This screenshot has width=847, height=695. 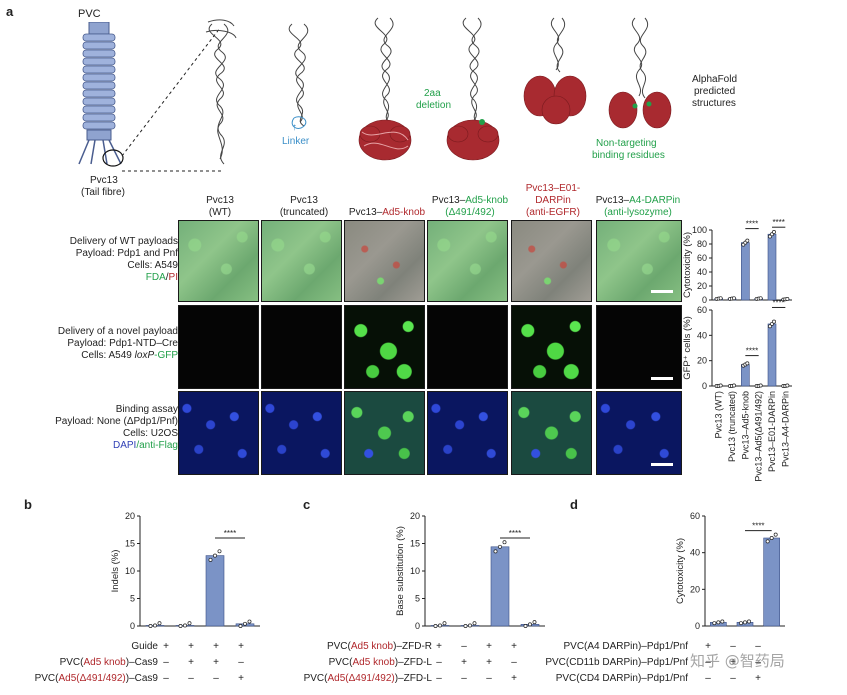 I want to click on micrograph-r2c6, so click(x=639, y=347).